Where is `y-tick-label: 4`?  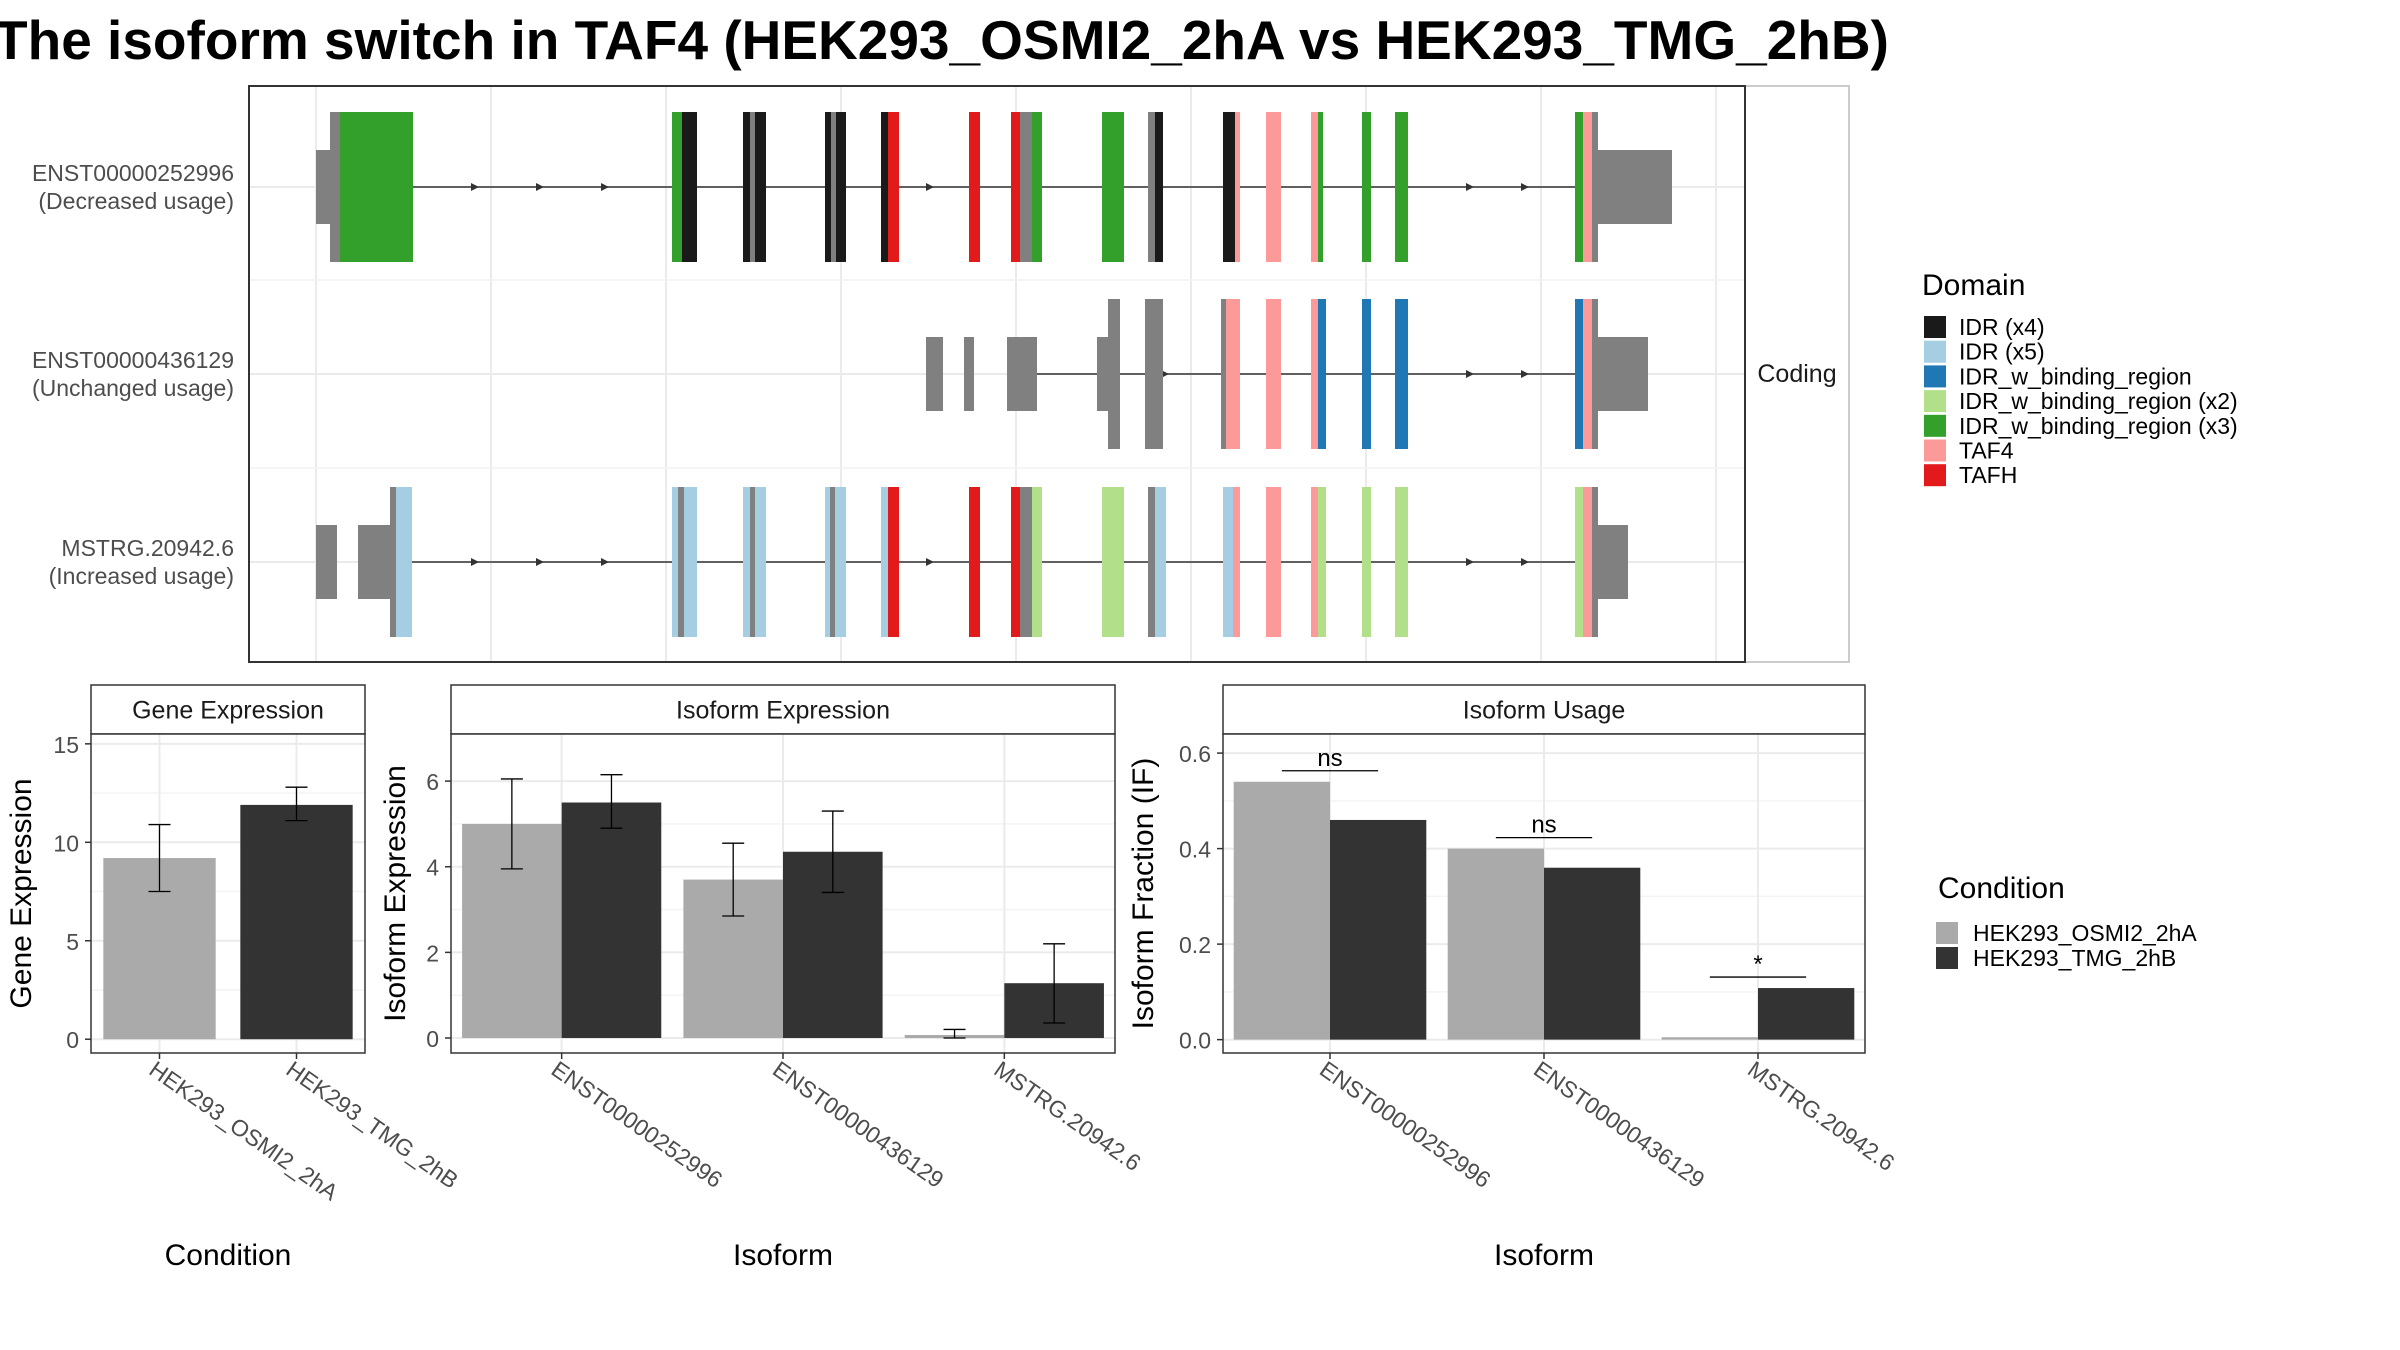 y-tick-label: 4 is located at coordinates (432, 868).